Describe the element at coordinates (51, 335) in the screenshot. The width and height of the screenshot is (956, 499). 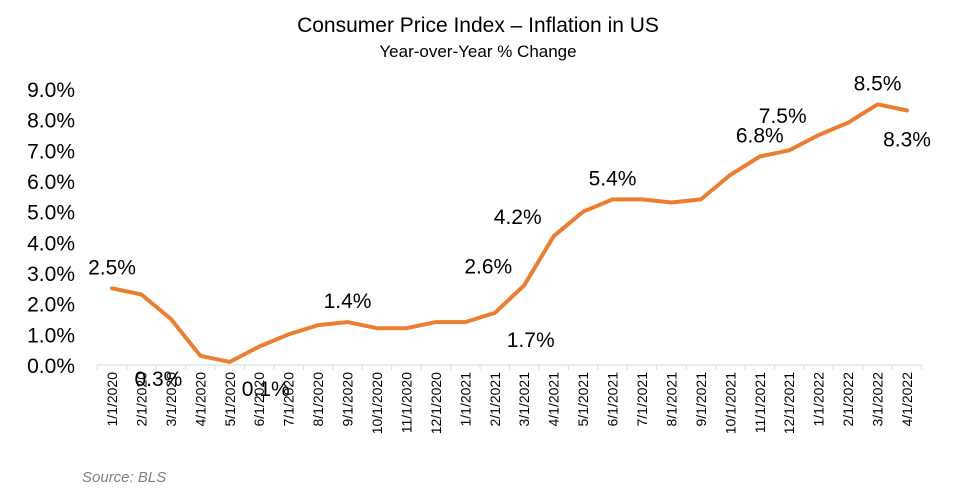
I see `y-tick-label: 1.0%` at that location.